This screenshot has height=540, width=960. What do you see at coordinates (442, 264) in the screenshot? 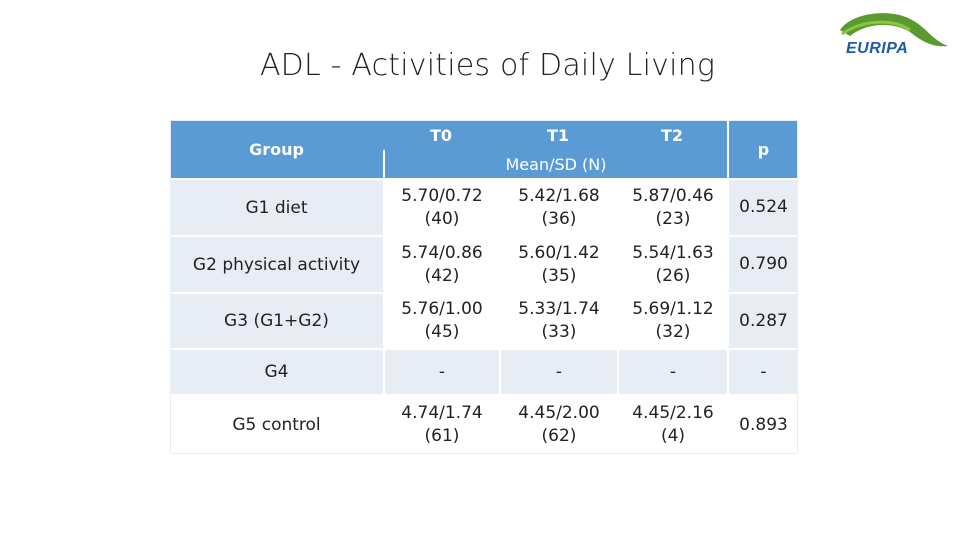
I see `row-g2-t0: 5.74/0.86 (42)` at bounding box center [442, 264].